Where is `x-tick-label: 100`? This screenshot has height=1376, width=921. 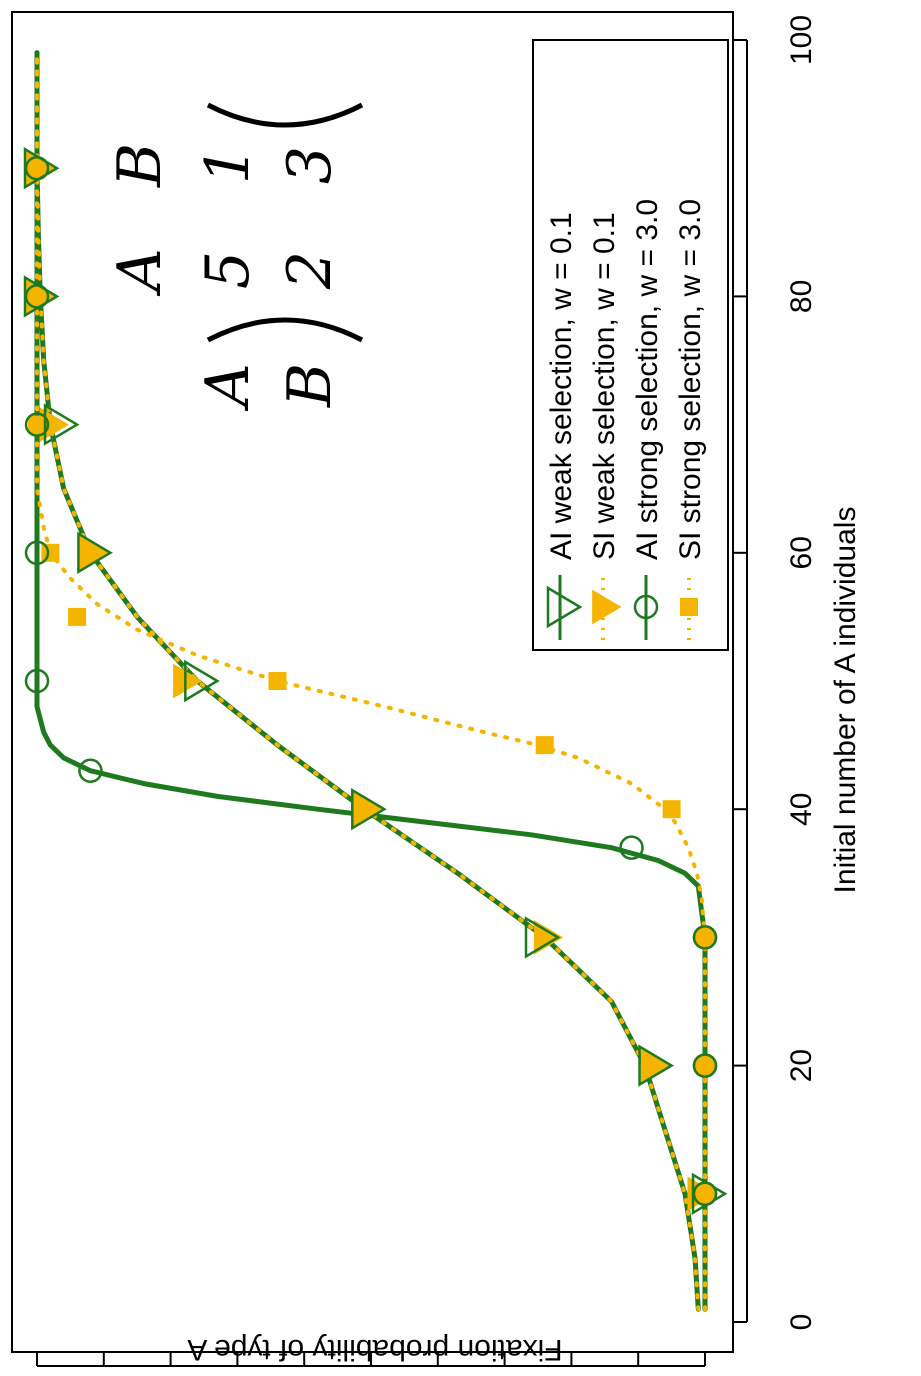 x-tick-label: 100 is located at coordinates (801, 40).